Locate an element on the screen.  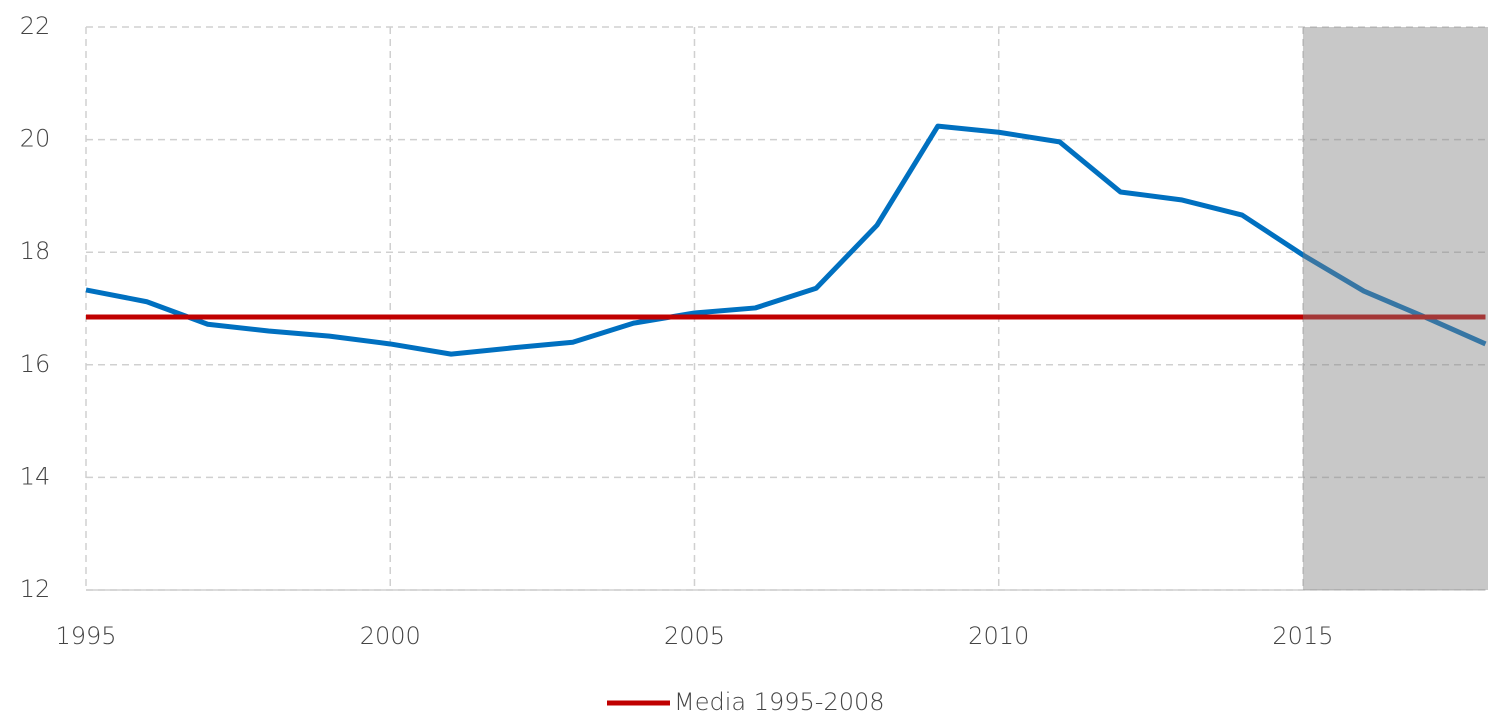
y-tick-label: 16 is located at coordinates (35, 364).